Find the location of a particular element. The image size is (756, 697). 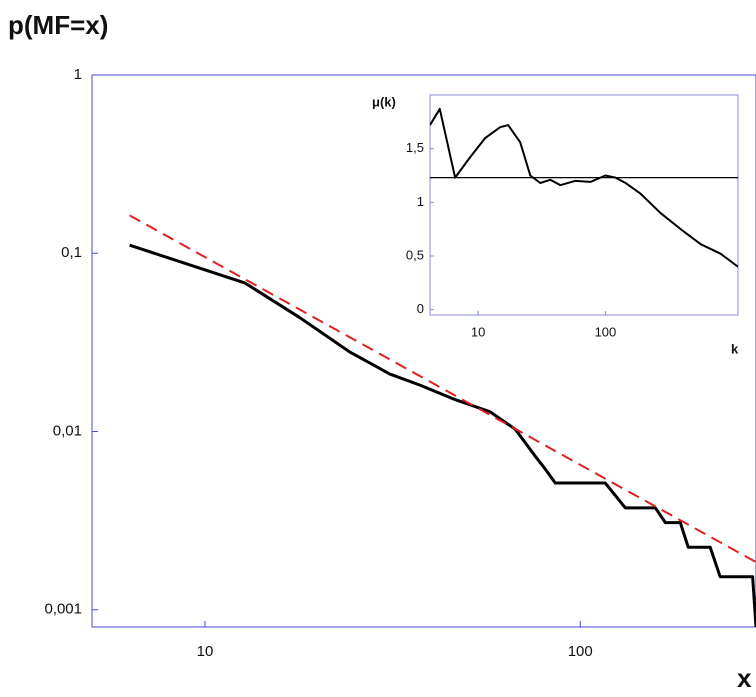

y-tick-label: 0,01 is located at coordinates (67, 430).